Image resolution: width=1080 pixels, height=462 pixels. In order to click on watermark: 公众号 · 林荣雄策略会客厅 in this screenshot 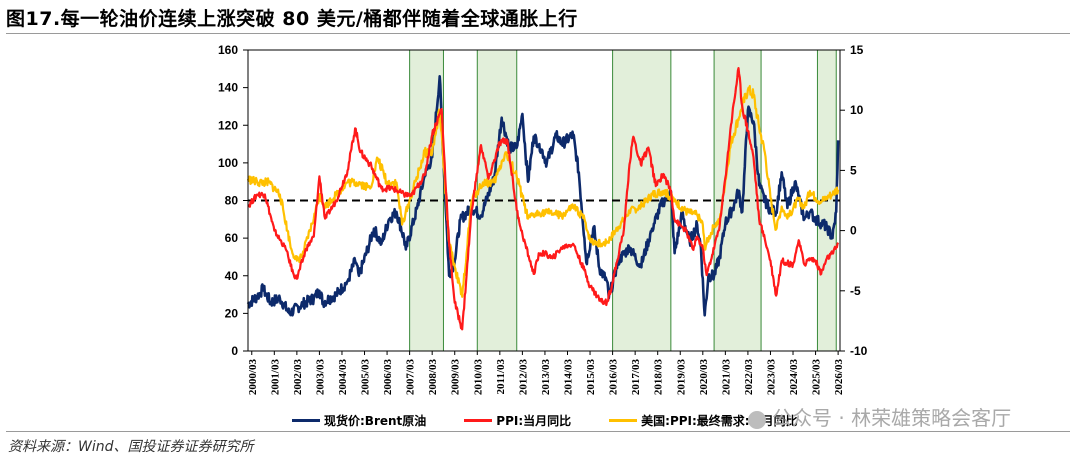, I will do `click(879, 416)`.